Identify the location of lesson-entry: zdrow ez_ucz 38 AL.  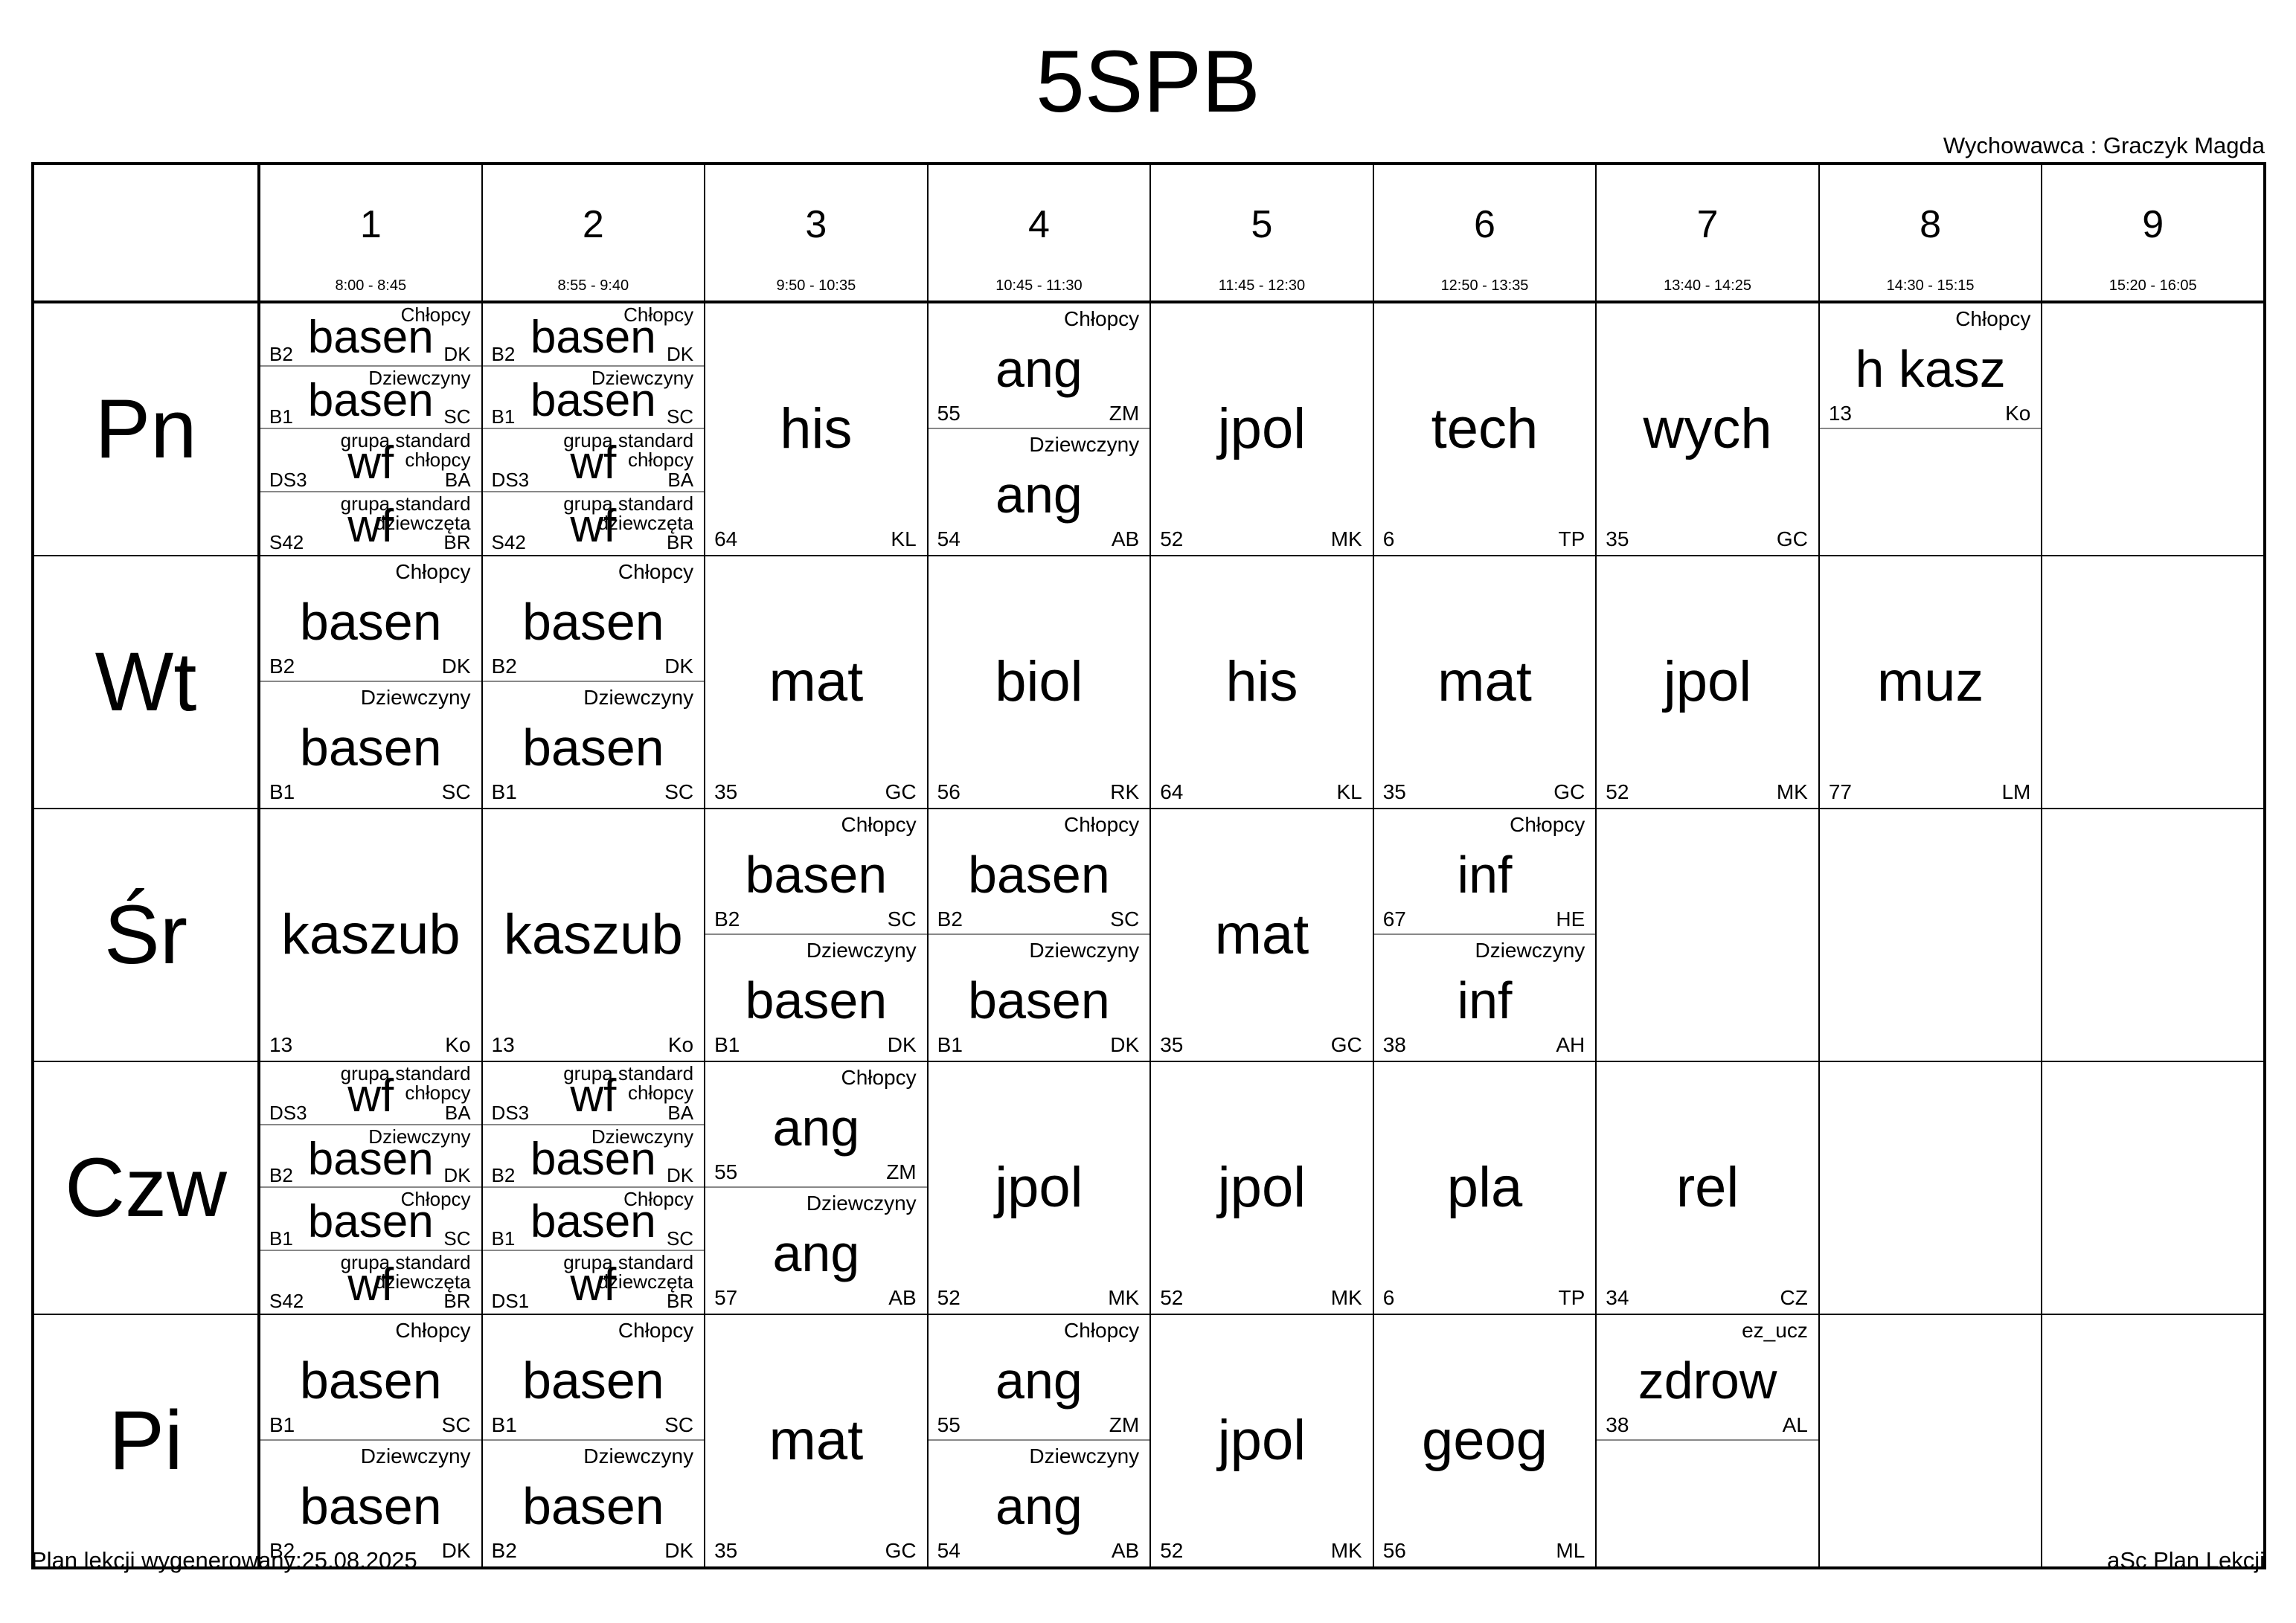
(1707, 1379).